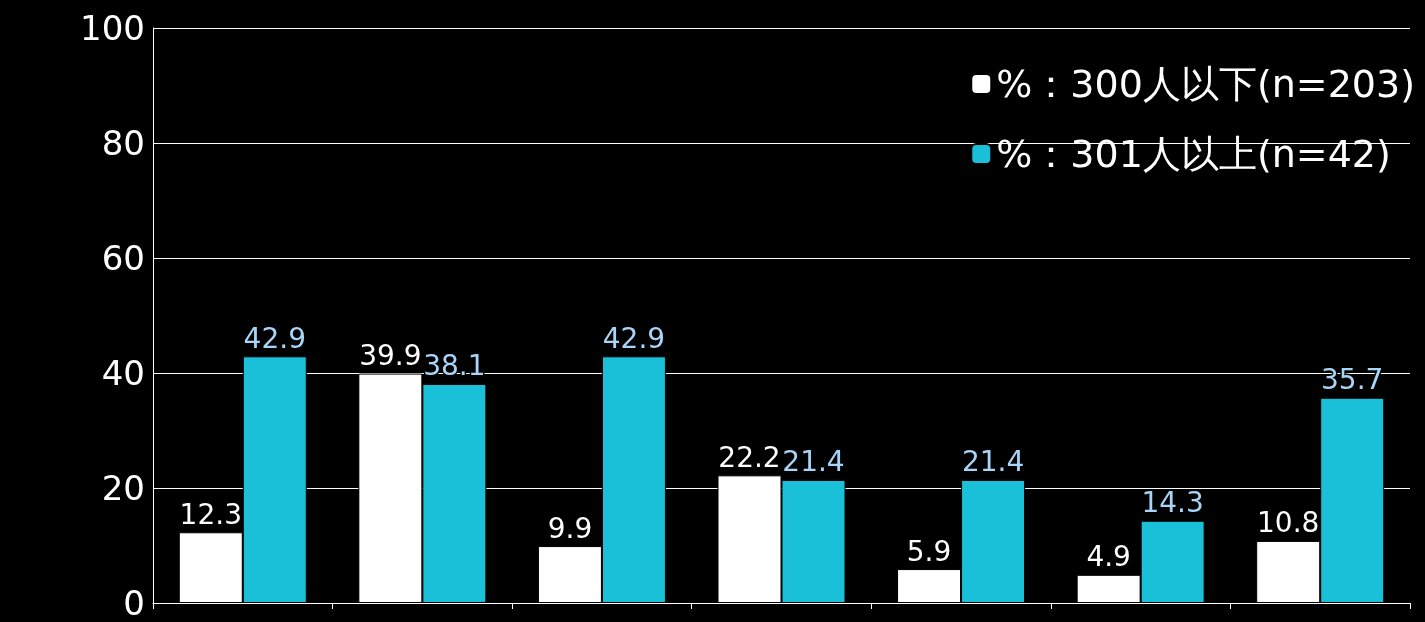 Image resolution: width=1425 pixels, height=622 pixels. I want to click on y-tick-label: 100, so click(112, 28).